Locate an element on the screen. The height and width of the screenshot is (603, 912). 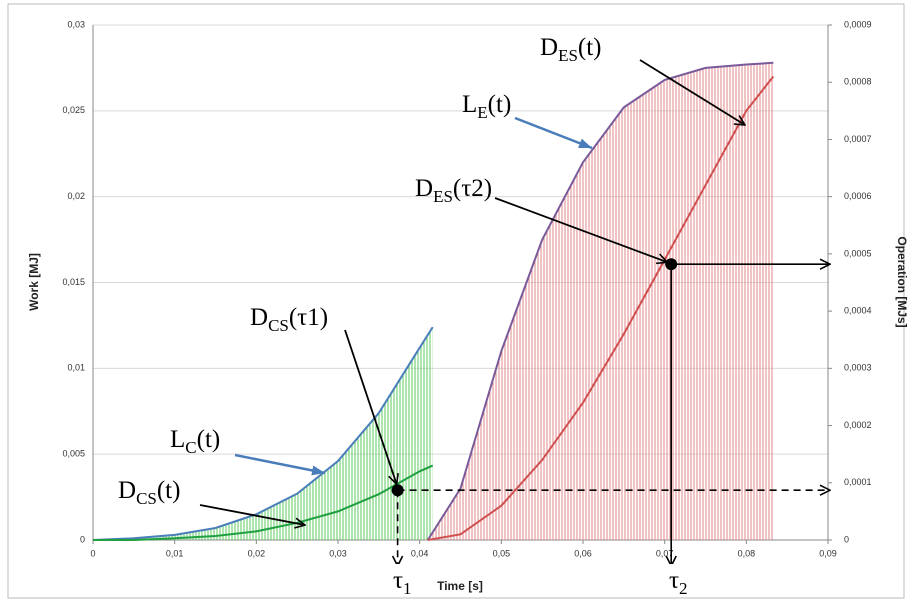
y2-tick-label: 0,0001 is located at coordinates (858, 482).